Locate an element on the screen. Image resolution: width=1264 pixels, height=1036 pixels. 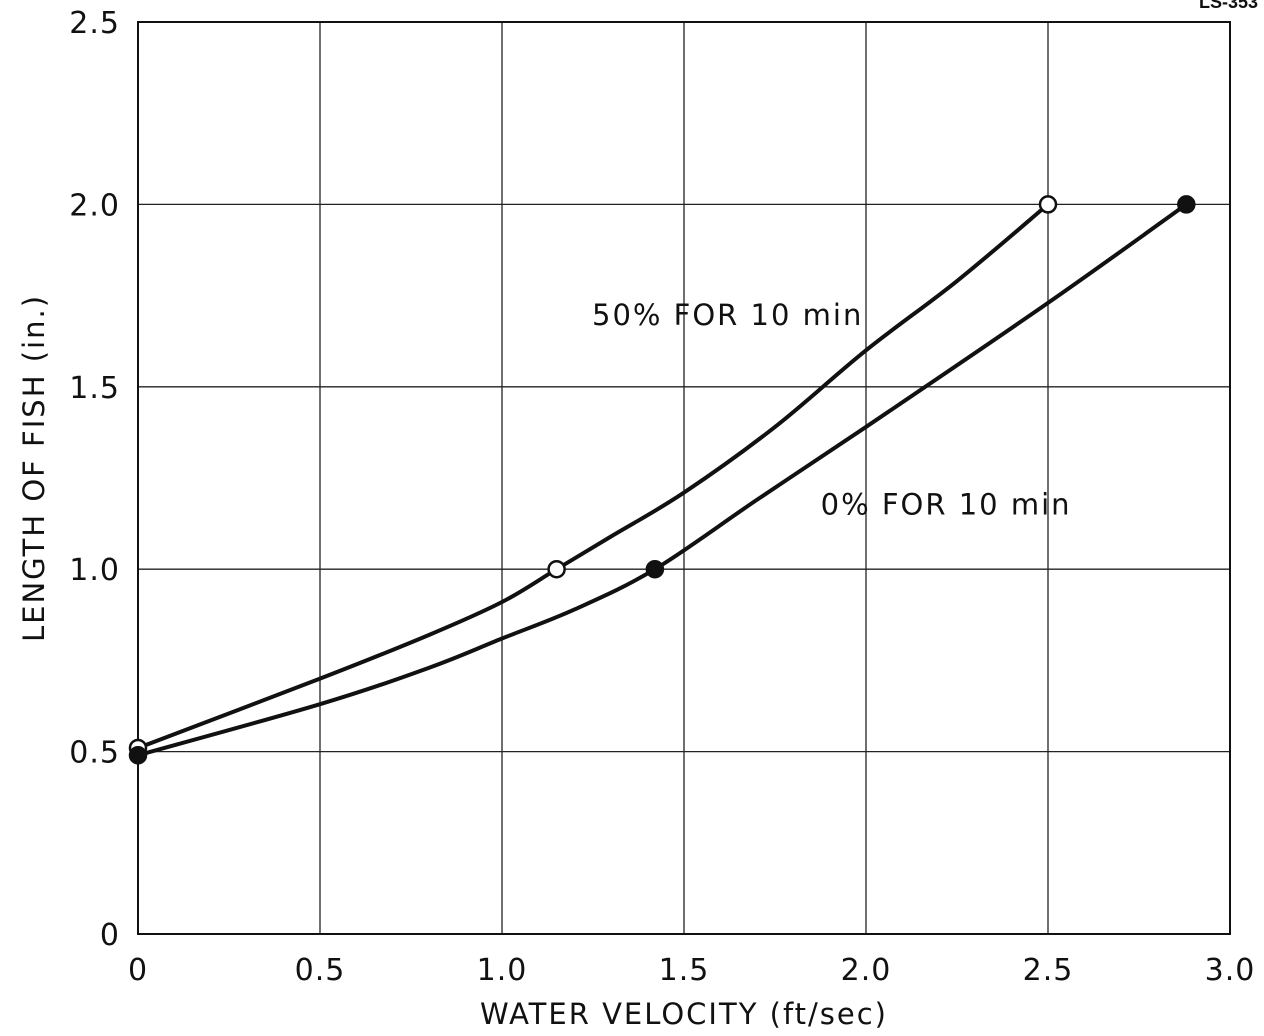
y-tick-label: 2.5 is located at coordinates (94, 23).